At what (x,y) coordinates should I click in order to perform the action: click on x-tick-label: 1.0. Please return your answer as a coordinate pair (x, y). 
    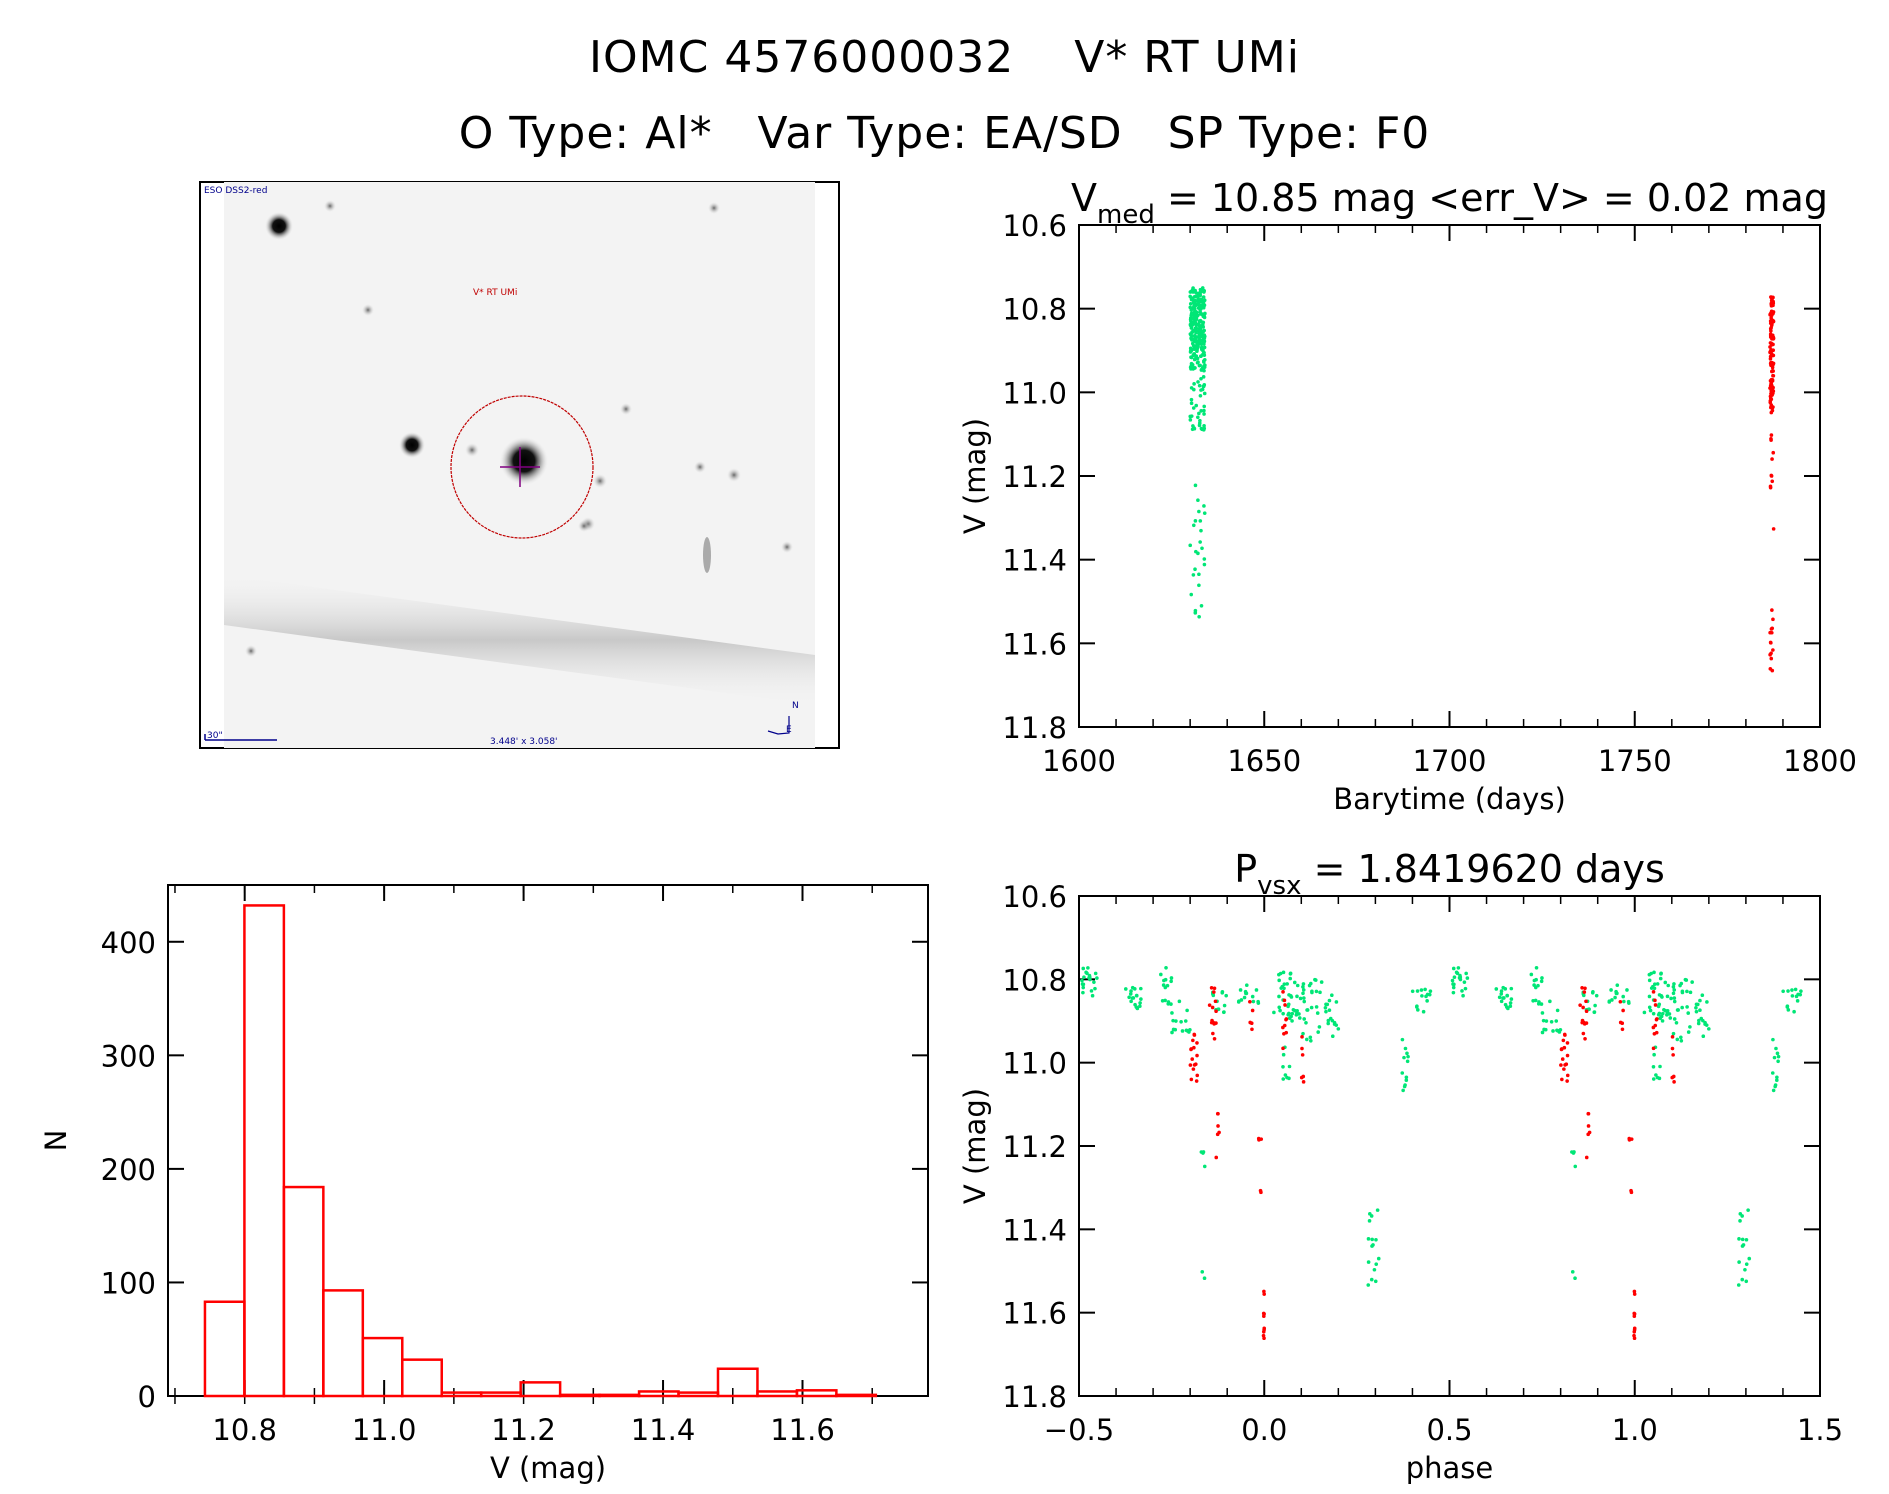
    Looking at the image, I should click on (1635, 1430).